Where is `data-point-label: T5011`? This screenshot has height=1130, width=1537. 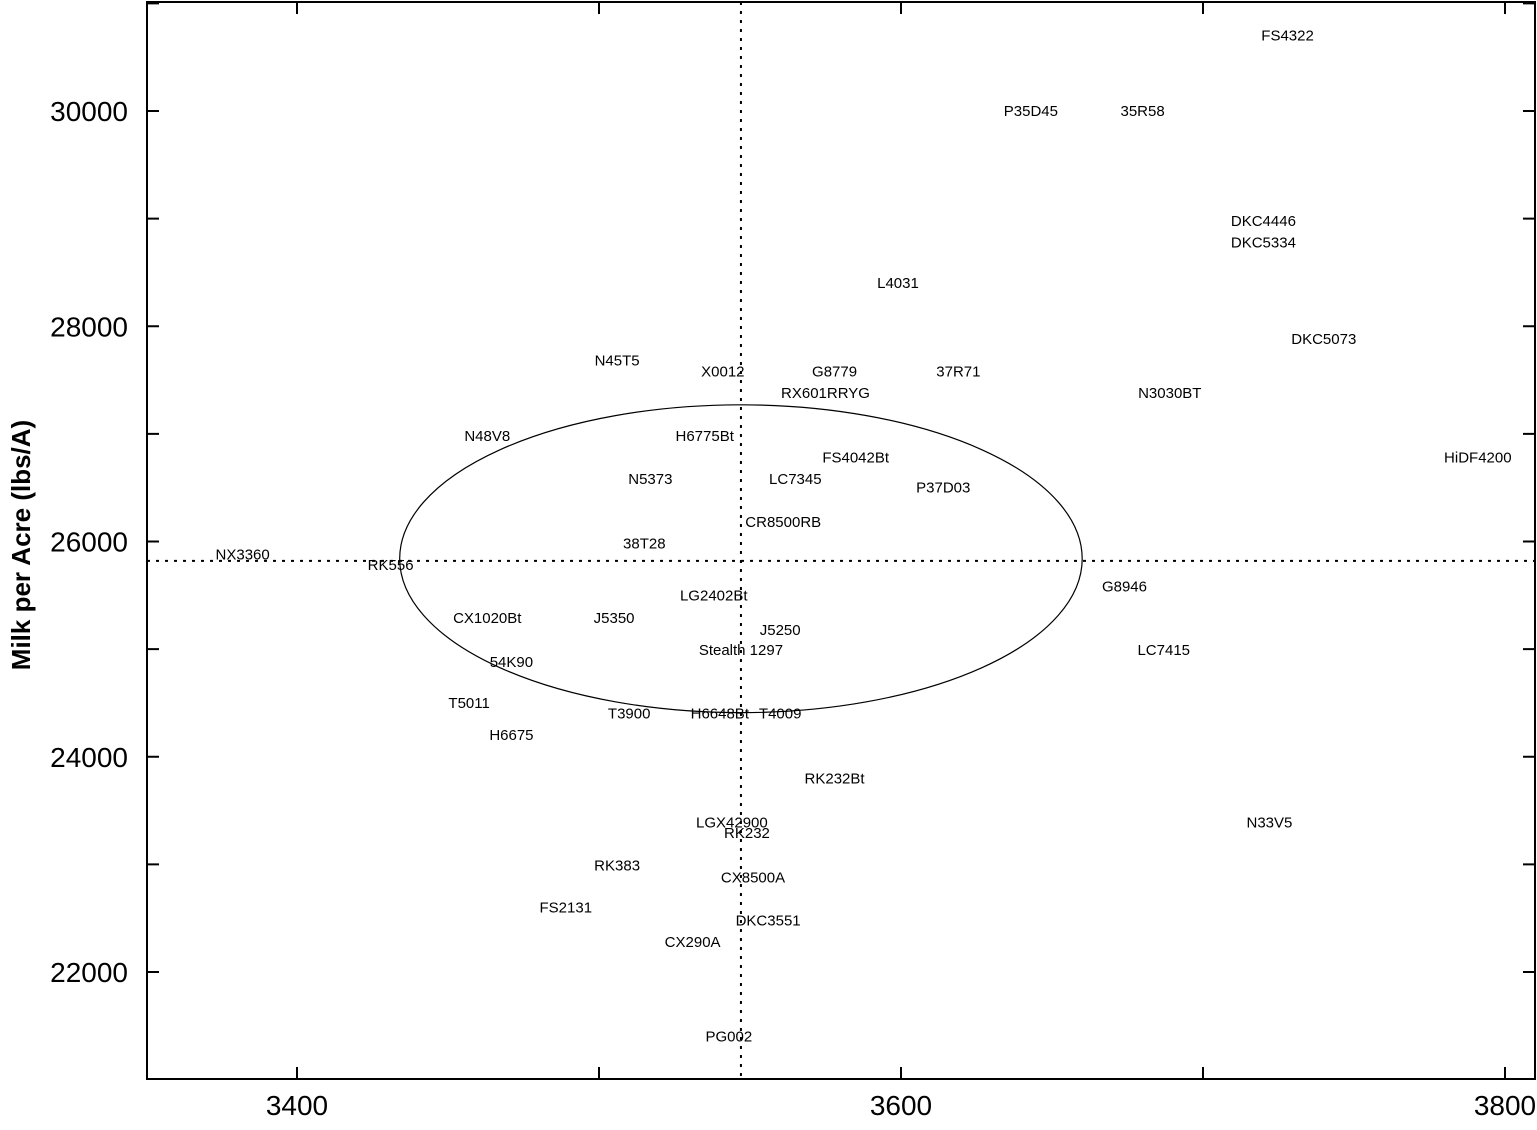 data-point-label: T5011 is located at coordinates (468, 703).